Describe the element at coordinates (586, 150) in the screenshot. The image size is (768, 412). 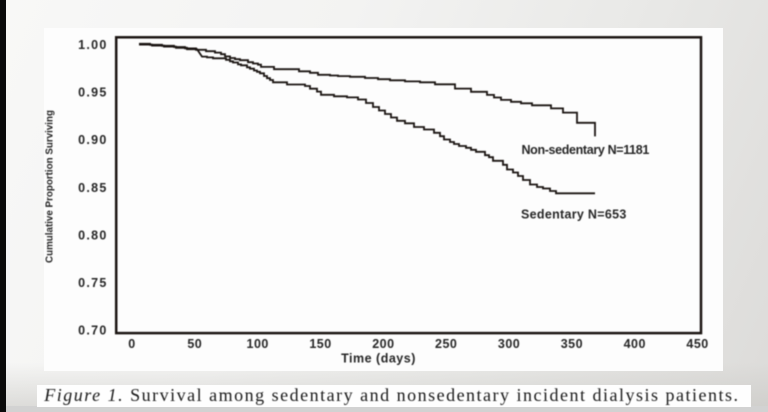
I see `svg-text: Non-sedentary N=1181` at that location.